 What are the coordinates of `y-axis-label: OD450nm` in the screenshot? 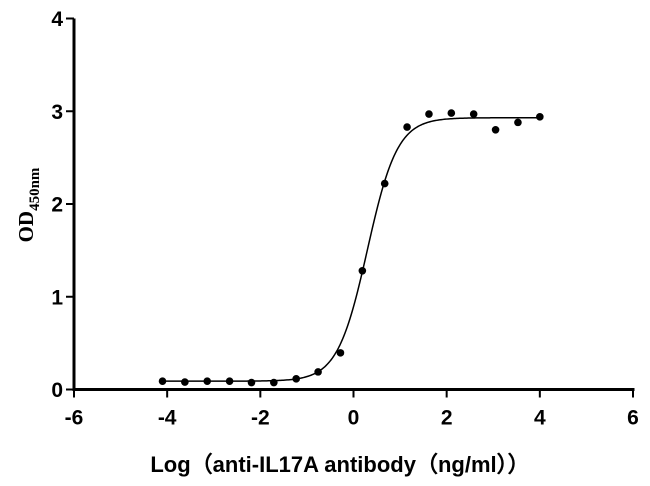 It's located at (28, 204).